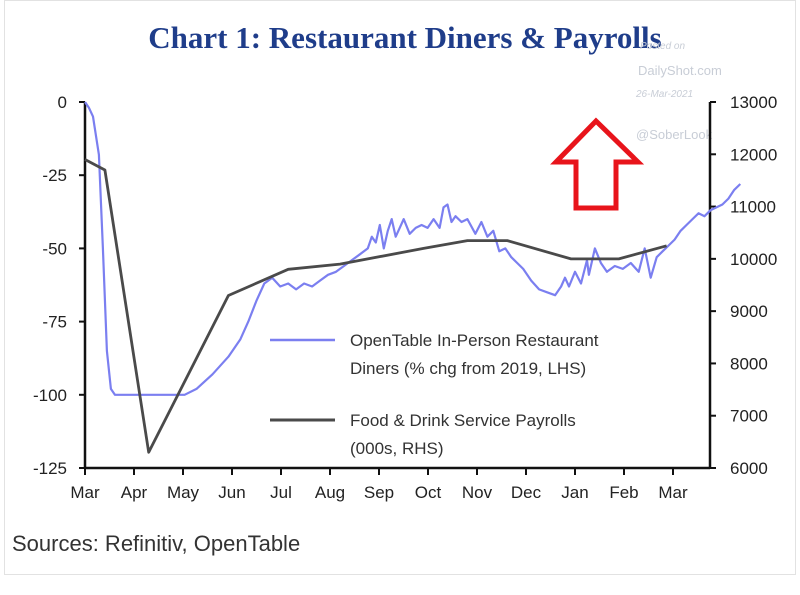 The height and width of the screenshot is (595, 800). What do you see at coordinates (749, 416) in the screenshot?
I see `right-tick-label: 7000` at bounding box center [749, 416].